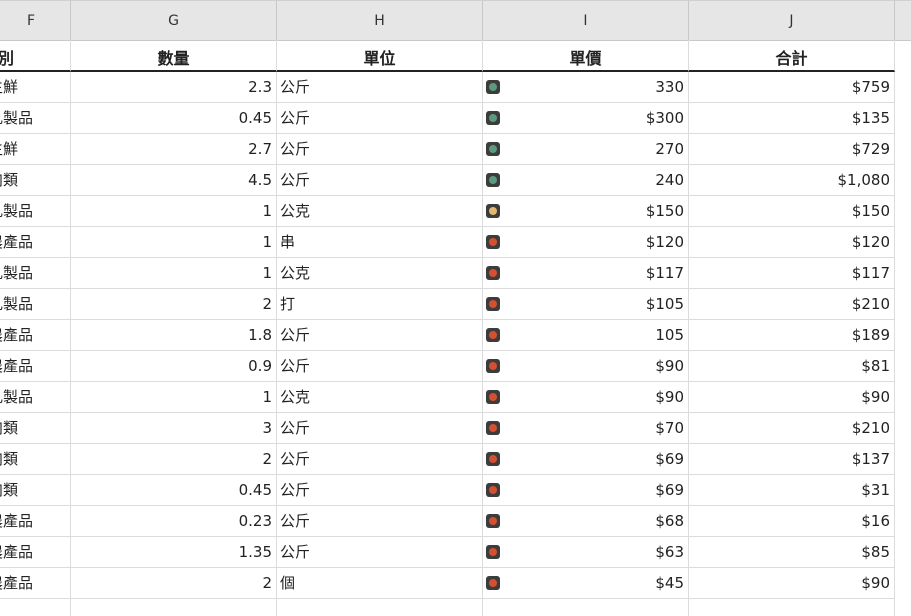 The height and width of the screenshot is (616, 911). I want to click on cell-unit-price: $68, so click(586, 521).